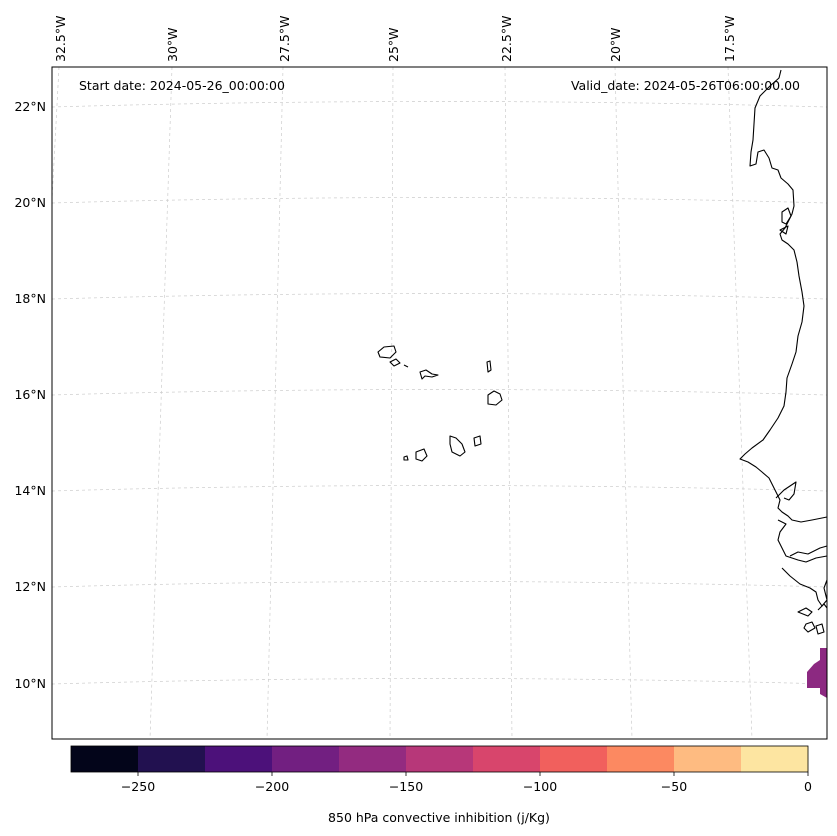 The width and height of the screenshot is (837, 836). I want to click on latitude-labels: 22°N 20°N 18°N 16°N 14°N 12°N 10°N, so click(30, 395).